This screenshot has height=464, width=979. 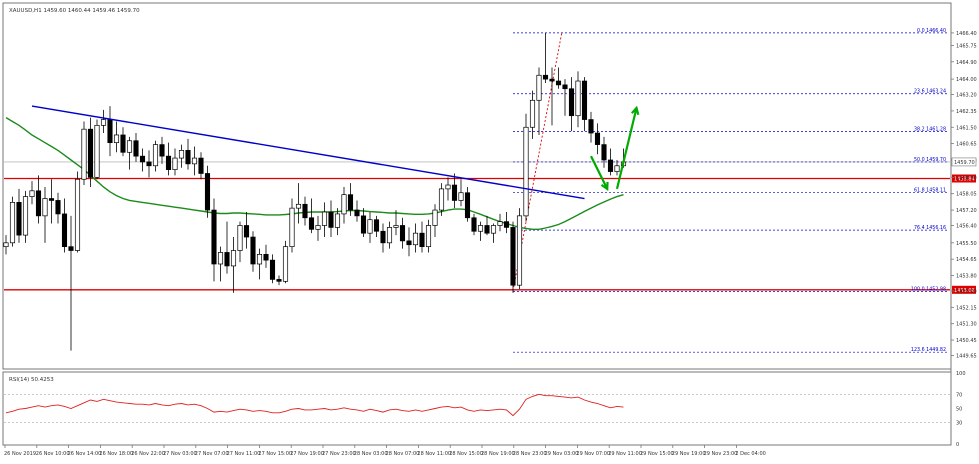 What do you see at coordinates (403, 454) in the screenshot?
I see `time-tick-label: 28 Nov 07:00` at bounding box center [403, 454].